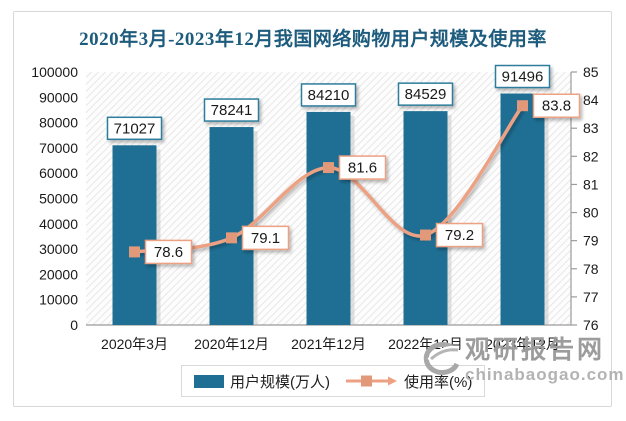 The width and height of the screenshot is (626, 421). Describe the element at coordinates (333, 381) in the screenshot. I see `legend: 用户规模(万人) 使用率(%)` at that location.